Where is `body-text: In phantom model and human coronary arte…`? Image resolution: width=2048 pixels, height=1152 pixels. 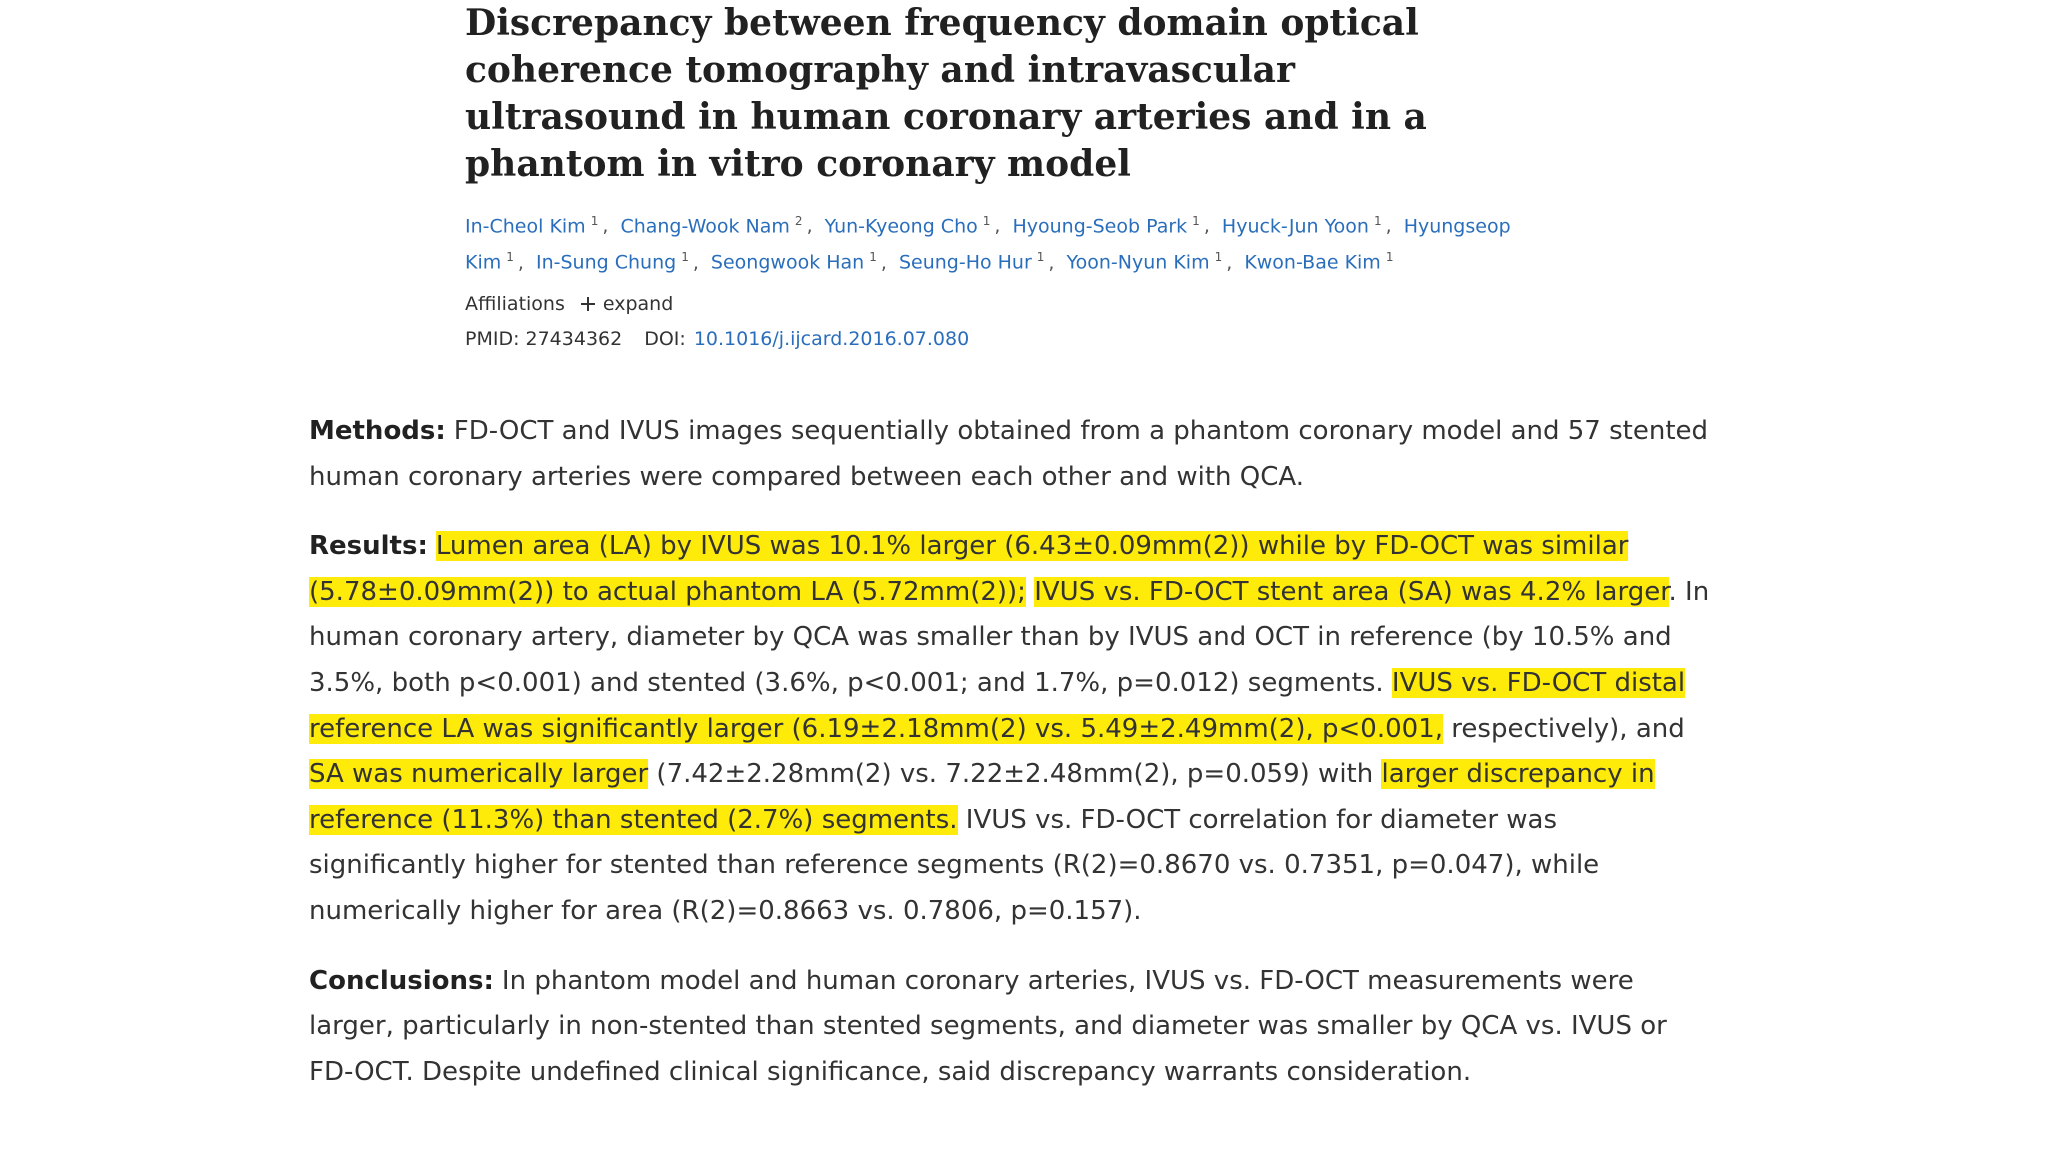 body-text: In phantom model and human coronary arte… is located at coordinates (988, 1026).